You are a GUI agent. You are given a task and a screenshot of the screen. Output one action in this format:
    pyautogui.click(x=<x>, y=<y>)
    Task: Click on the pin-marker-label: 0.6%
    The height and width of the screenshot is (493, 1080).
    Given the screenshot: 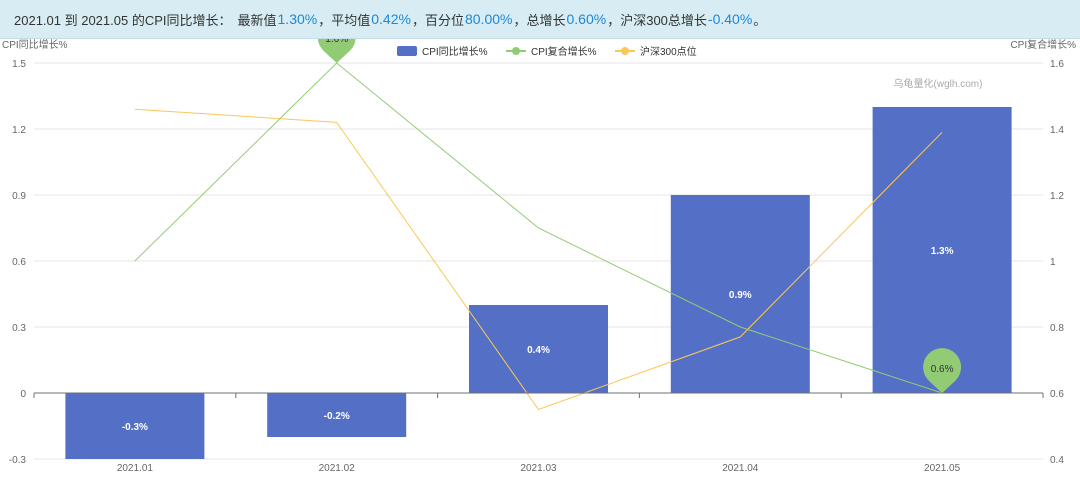 What is the action you would take?
    pyautogui.click(x=942, y=369)
    